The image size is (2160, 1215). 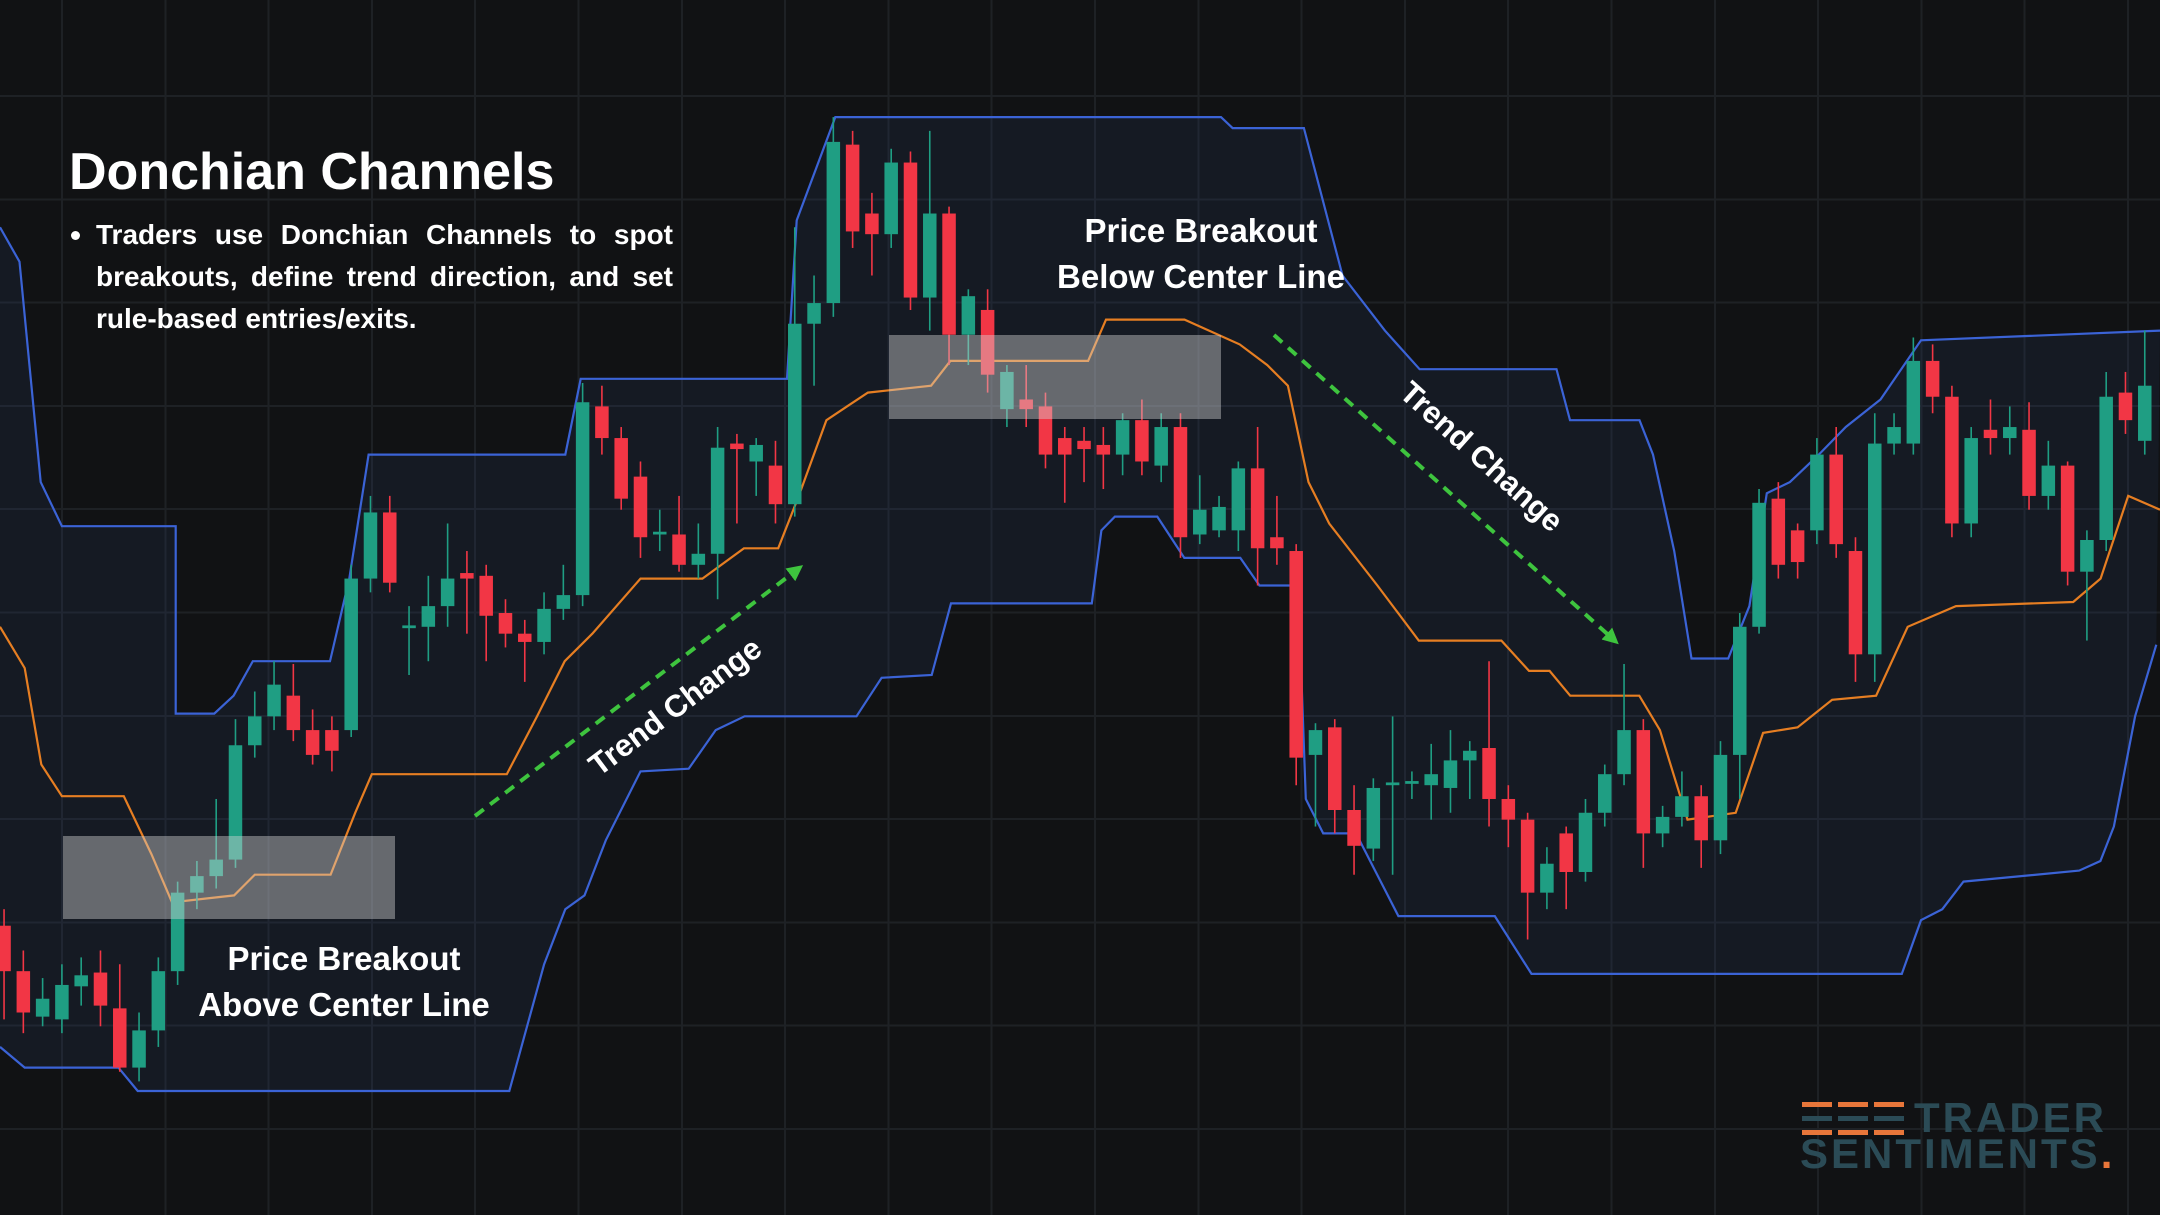 I want to click on annotation: Price Breakout Below Center Line, so click(x=1201, y=254).